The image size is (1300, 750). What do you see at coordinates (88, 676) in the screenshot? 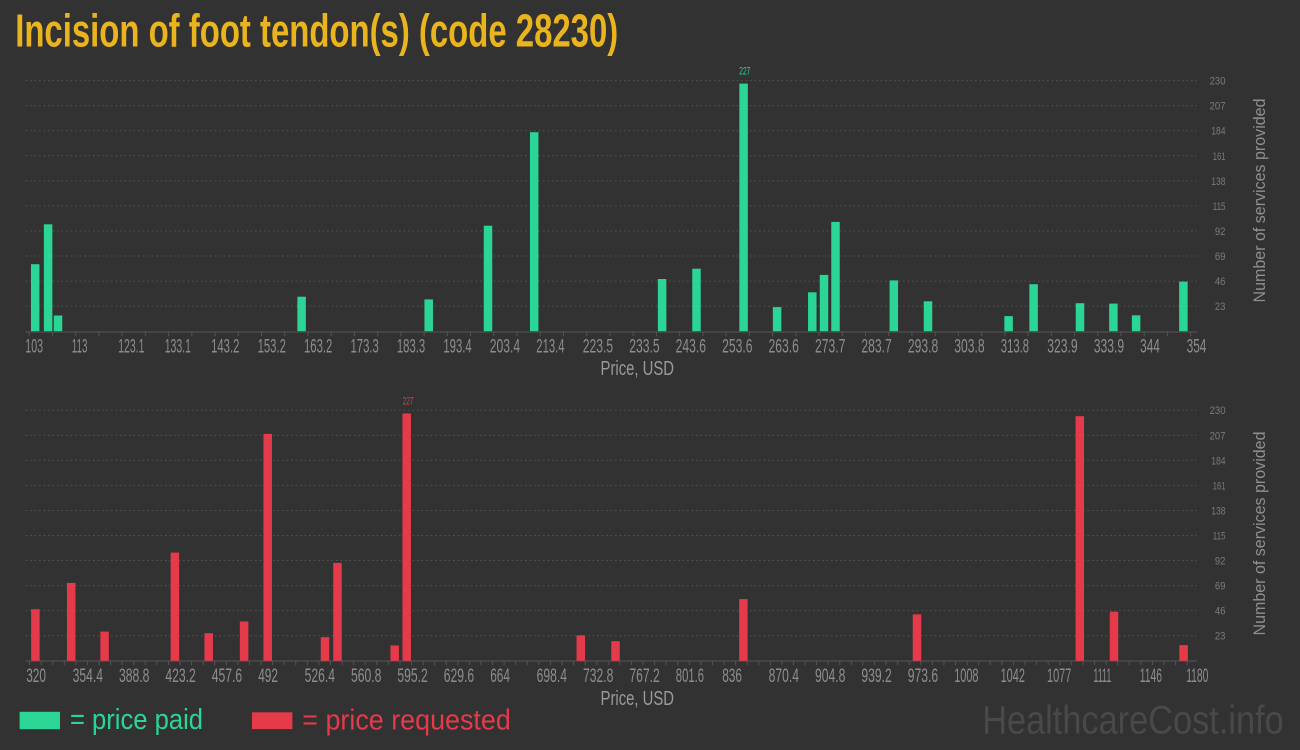
I see `svg-text: 354.4` at bounding box center [88, 676].